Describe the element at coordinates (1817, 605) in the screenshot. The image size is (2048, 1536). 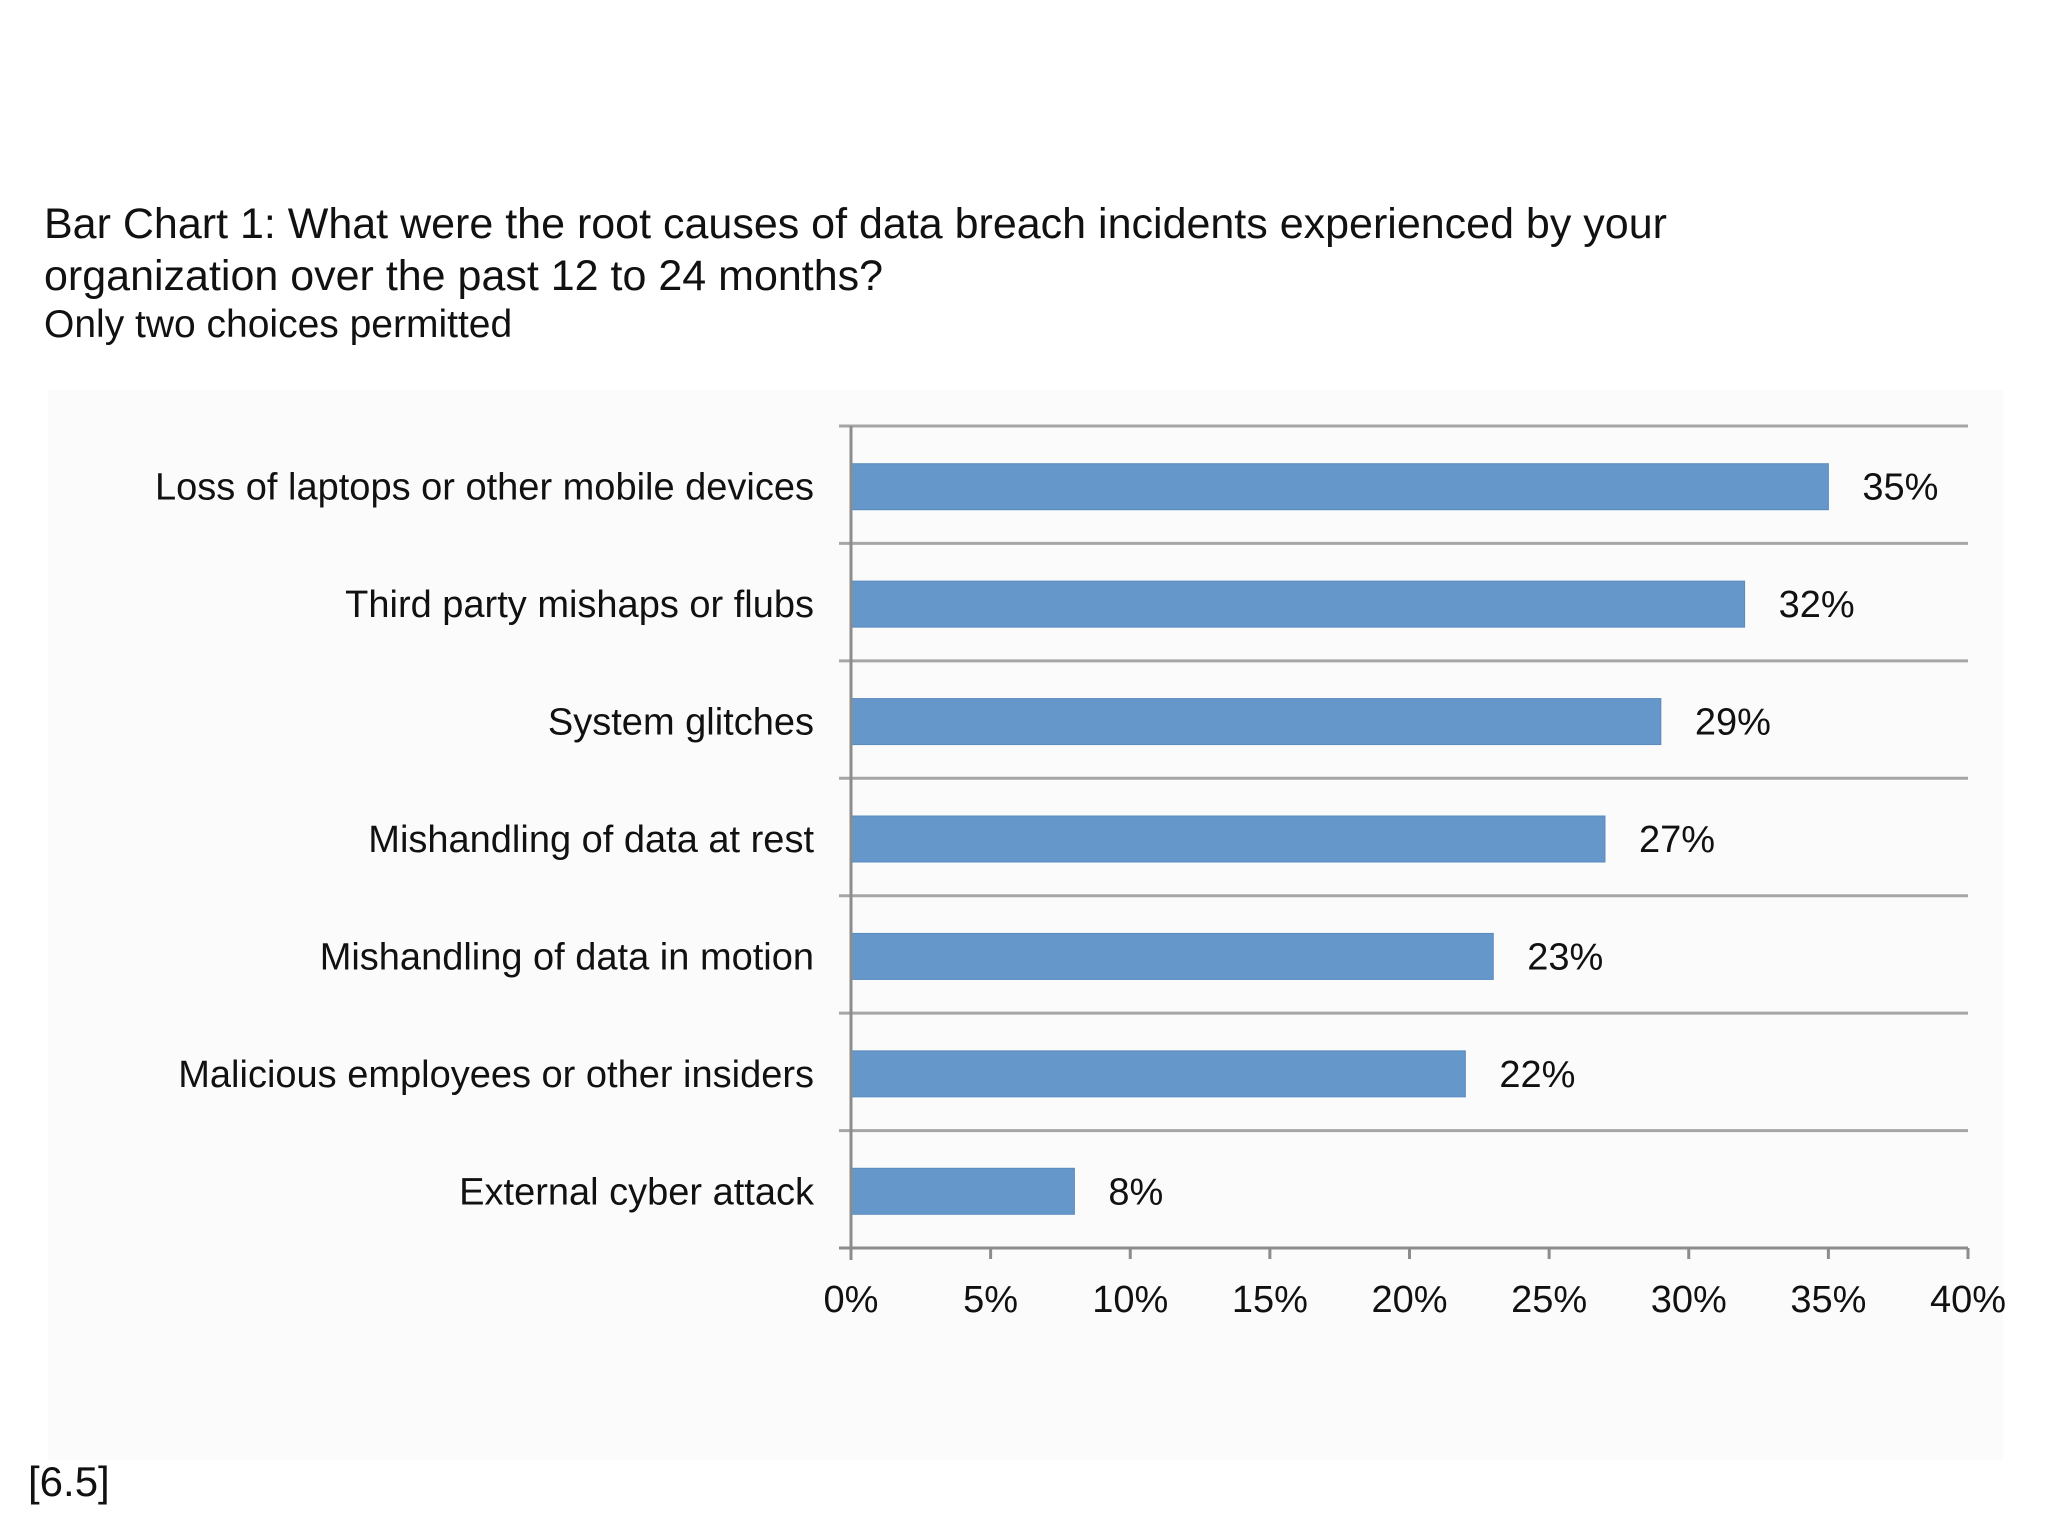
I see `data-label: 32%` at that location.